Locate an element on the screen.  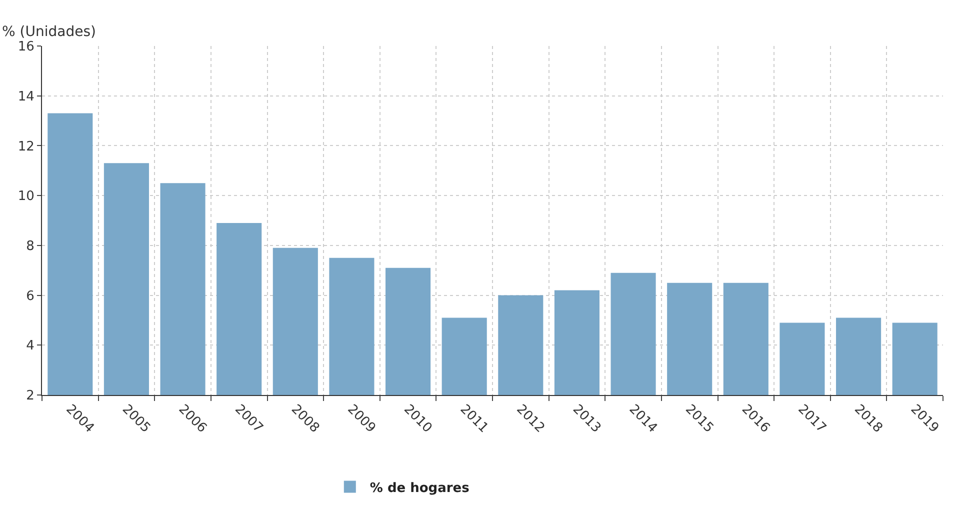
y-tick-label: 12 is located at coordinates (26, 146).